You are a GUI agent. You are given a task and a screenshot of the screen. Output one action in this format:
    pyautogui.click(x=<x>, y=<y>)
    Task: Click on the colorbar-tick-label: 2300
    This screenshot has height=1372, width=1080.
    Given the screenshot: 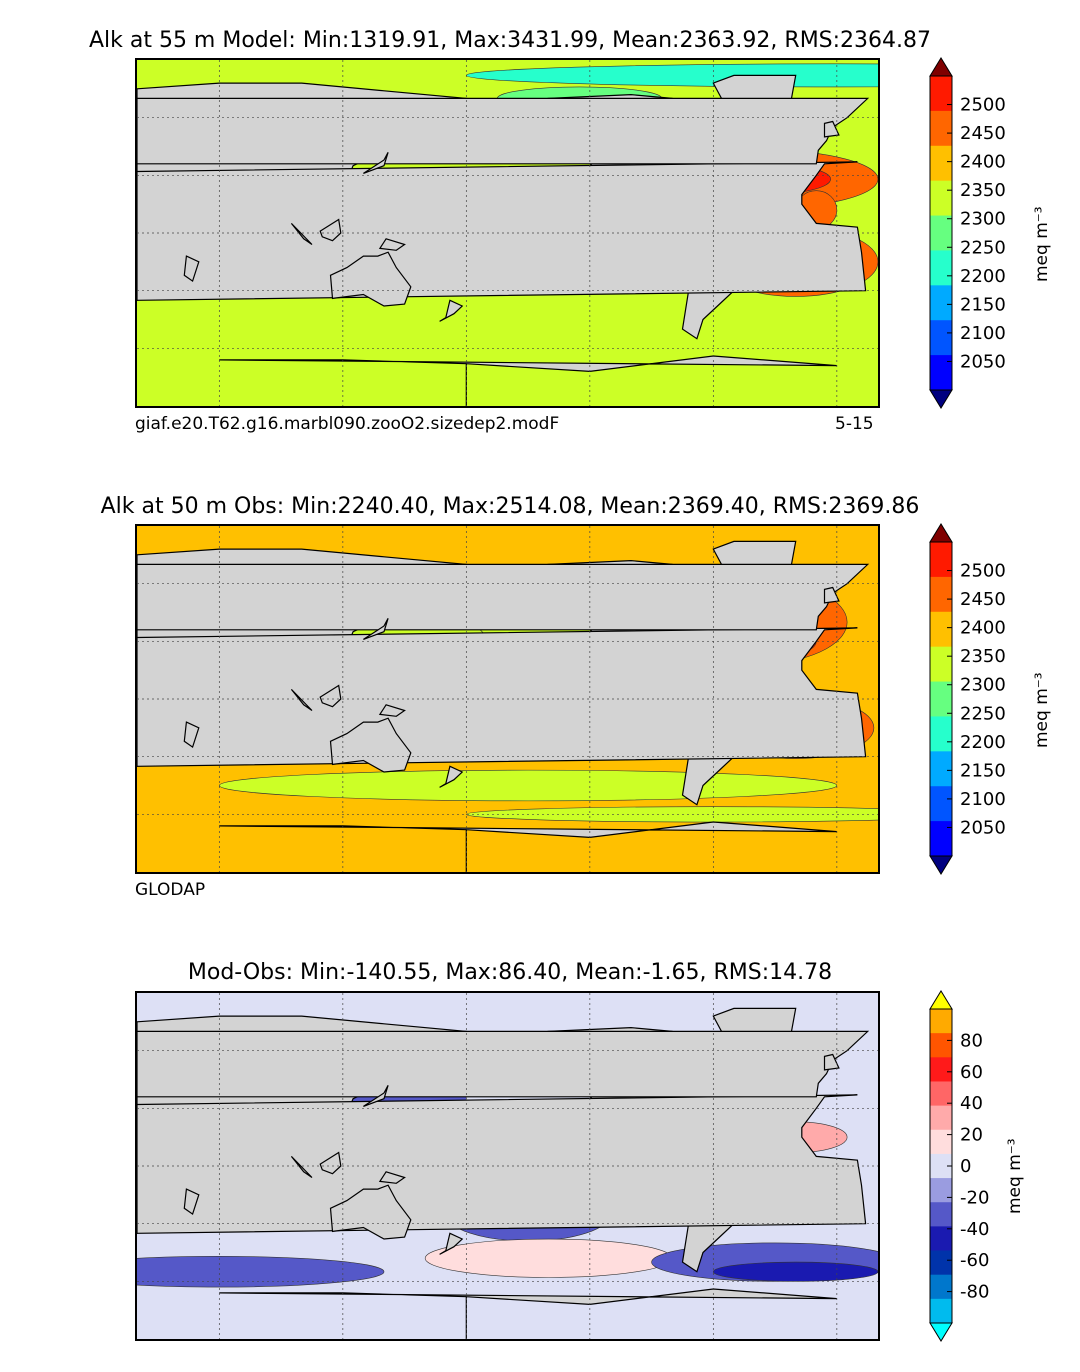 What is the action you would take?
    pyautogui.click(x=983, y=219)
    